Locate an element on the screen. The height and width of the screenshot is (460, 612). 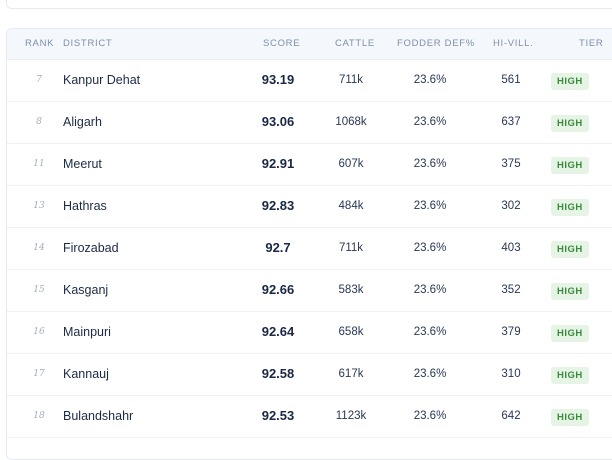
score-cell: 92.64 is located at coordinates (278, 331).